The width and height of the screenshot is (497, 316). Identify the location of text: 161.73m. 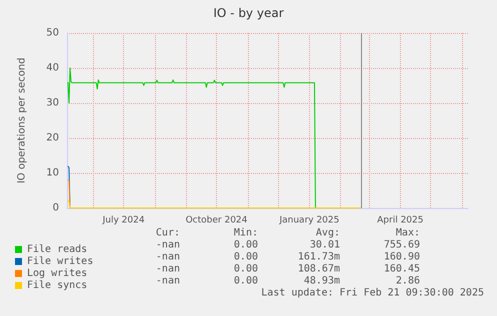
(319, 257).